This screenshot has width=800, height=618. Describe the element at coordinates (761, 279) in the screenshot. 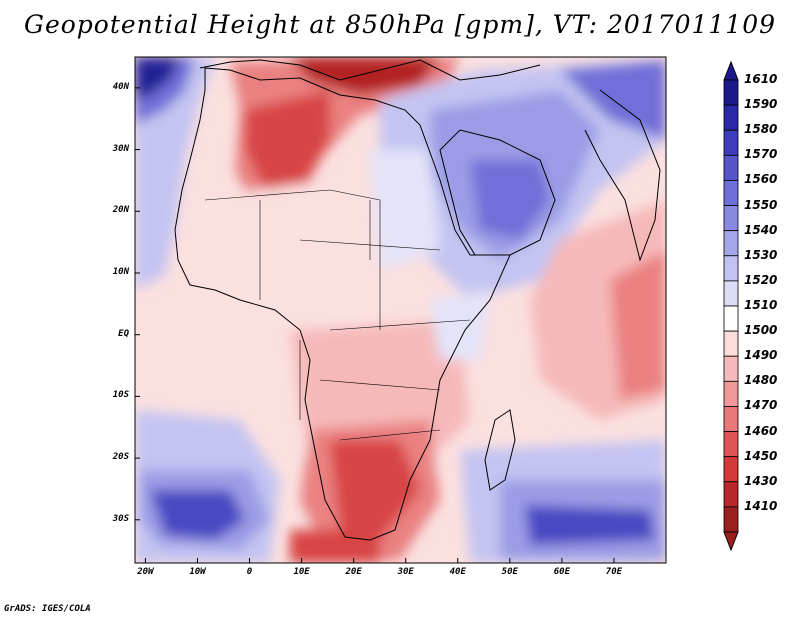

I see `colorbar-label: 1520` at that location.